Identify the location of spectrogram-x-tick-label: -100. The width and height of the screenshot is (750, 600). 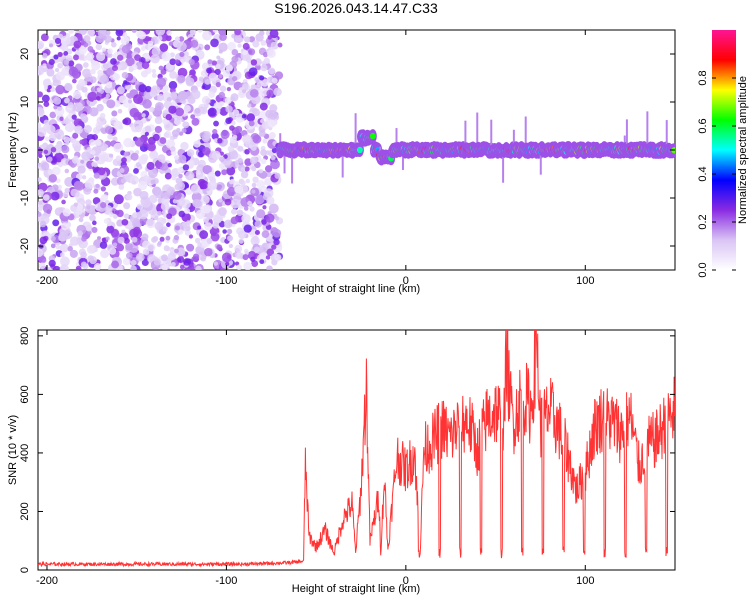
(226, 281).